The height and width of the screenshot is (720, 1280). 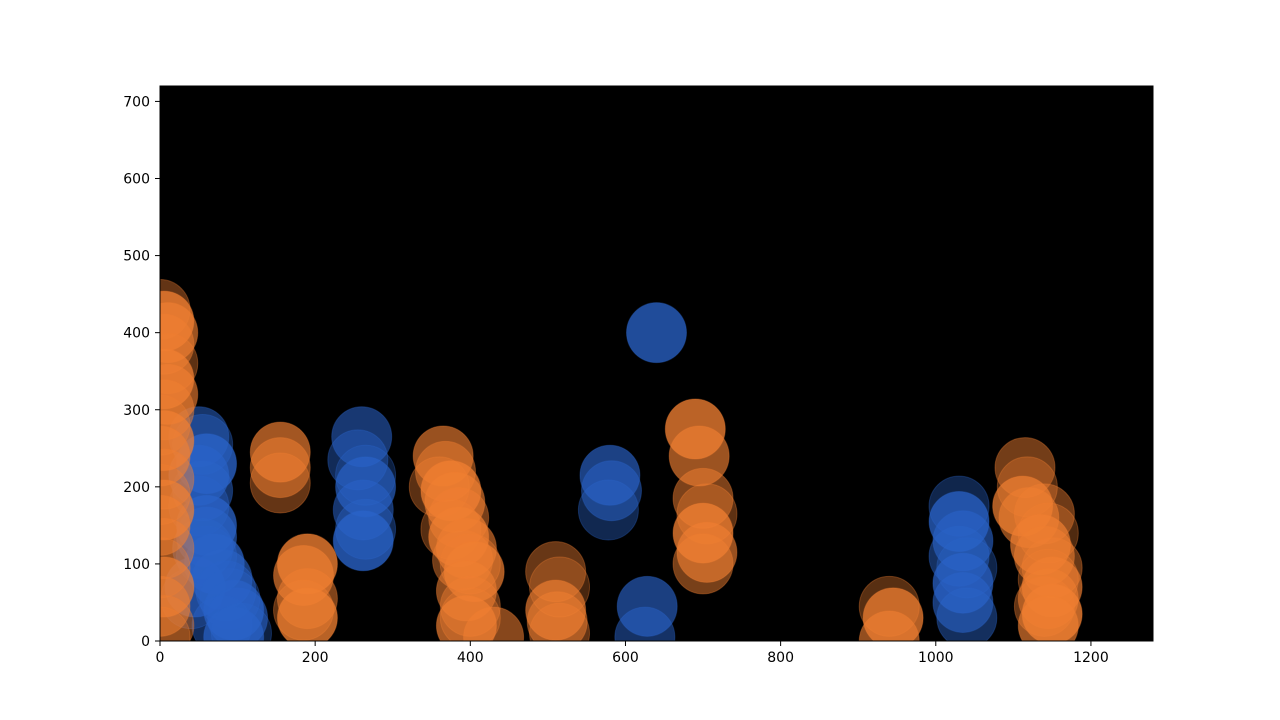 What do you see at coordinates (625, 658) in the screenshot?
I see `x-tick-label: 600` at bounding box center [625, 658].